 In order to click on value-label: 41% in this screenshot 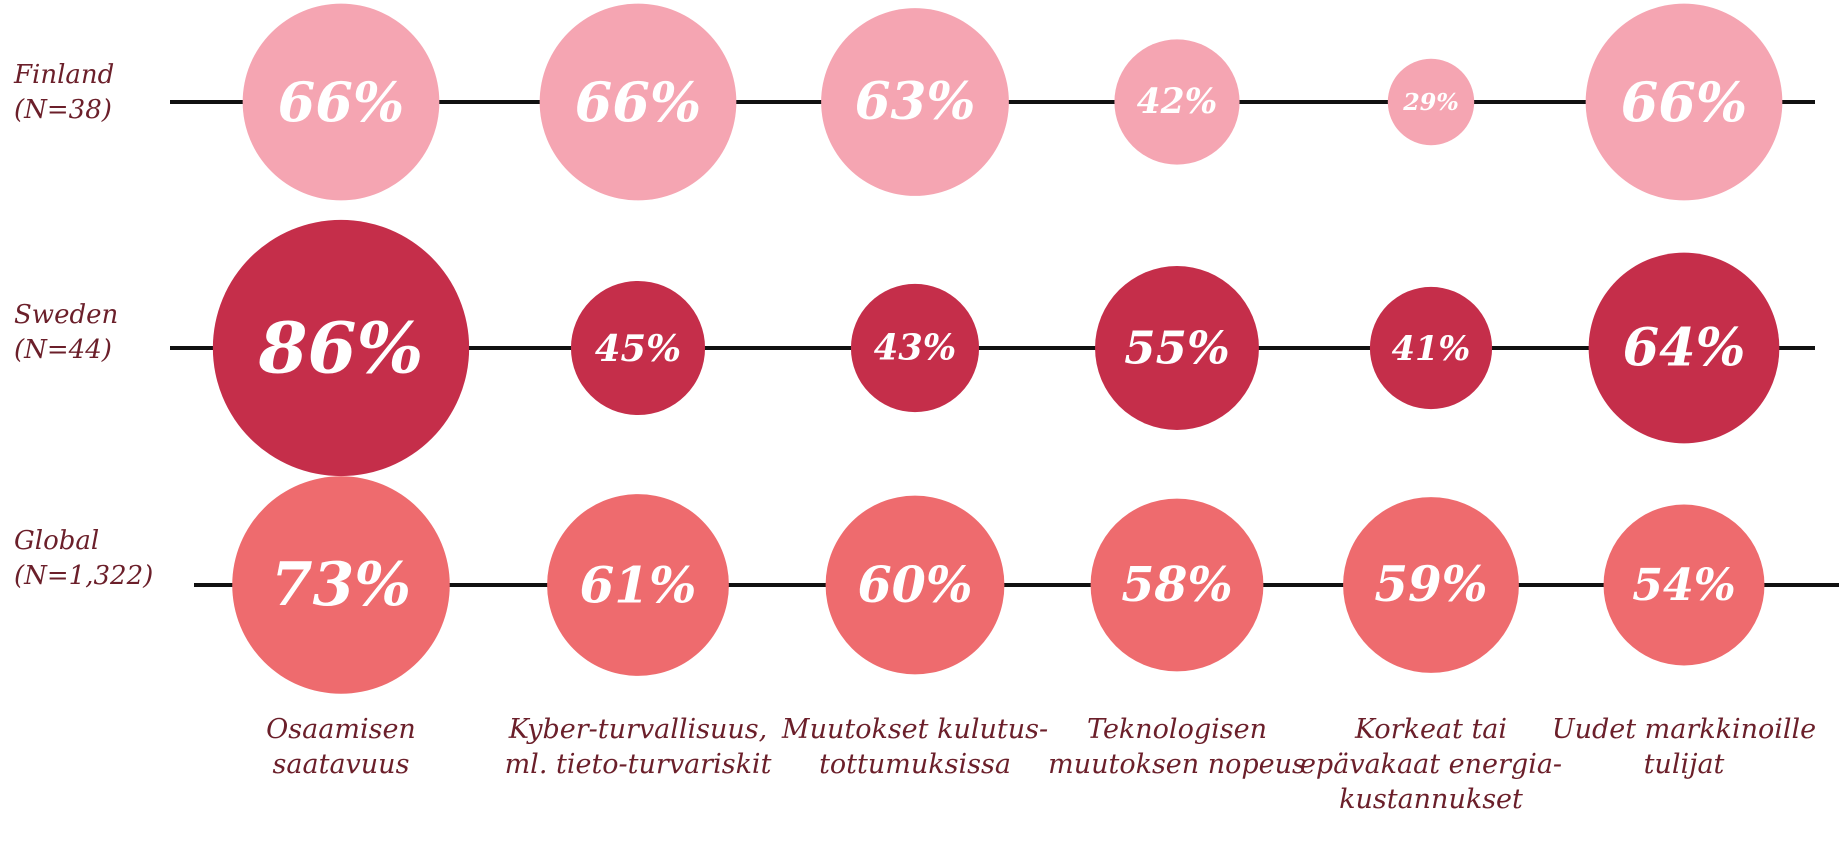, I will do `click(1431, 348)`.